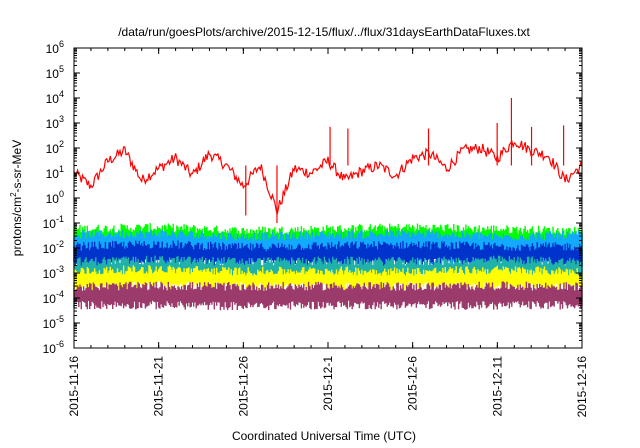 This screenshot has height=448, width=640. What do you see at coordinates (55, 72) in the screenshot?
I see `y-tick-label-1: 10⁵` at bounding box center [55, 72].